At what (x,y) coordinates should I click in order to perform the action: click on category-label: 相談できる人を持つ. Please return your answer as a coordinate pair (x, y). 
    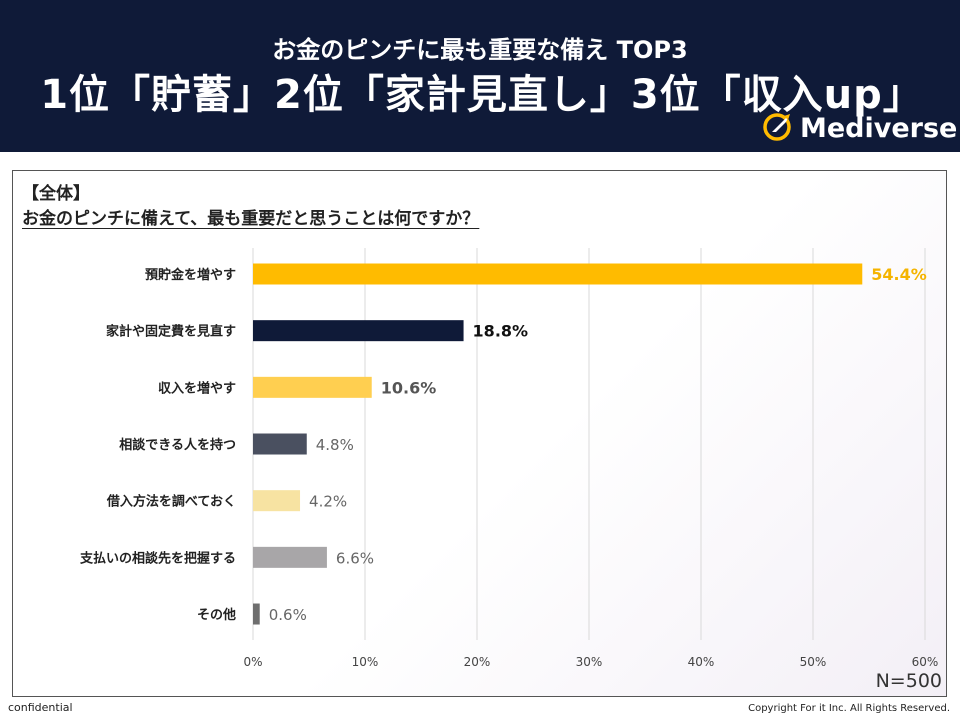
    Looking at the image, I should click on (177, 445).